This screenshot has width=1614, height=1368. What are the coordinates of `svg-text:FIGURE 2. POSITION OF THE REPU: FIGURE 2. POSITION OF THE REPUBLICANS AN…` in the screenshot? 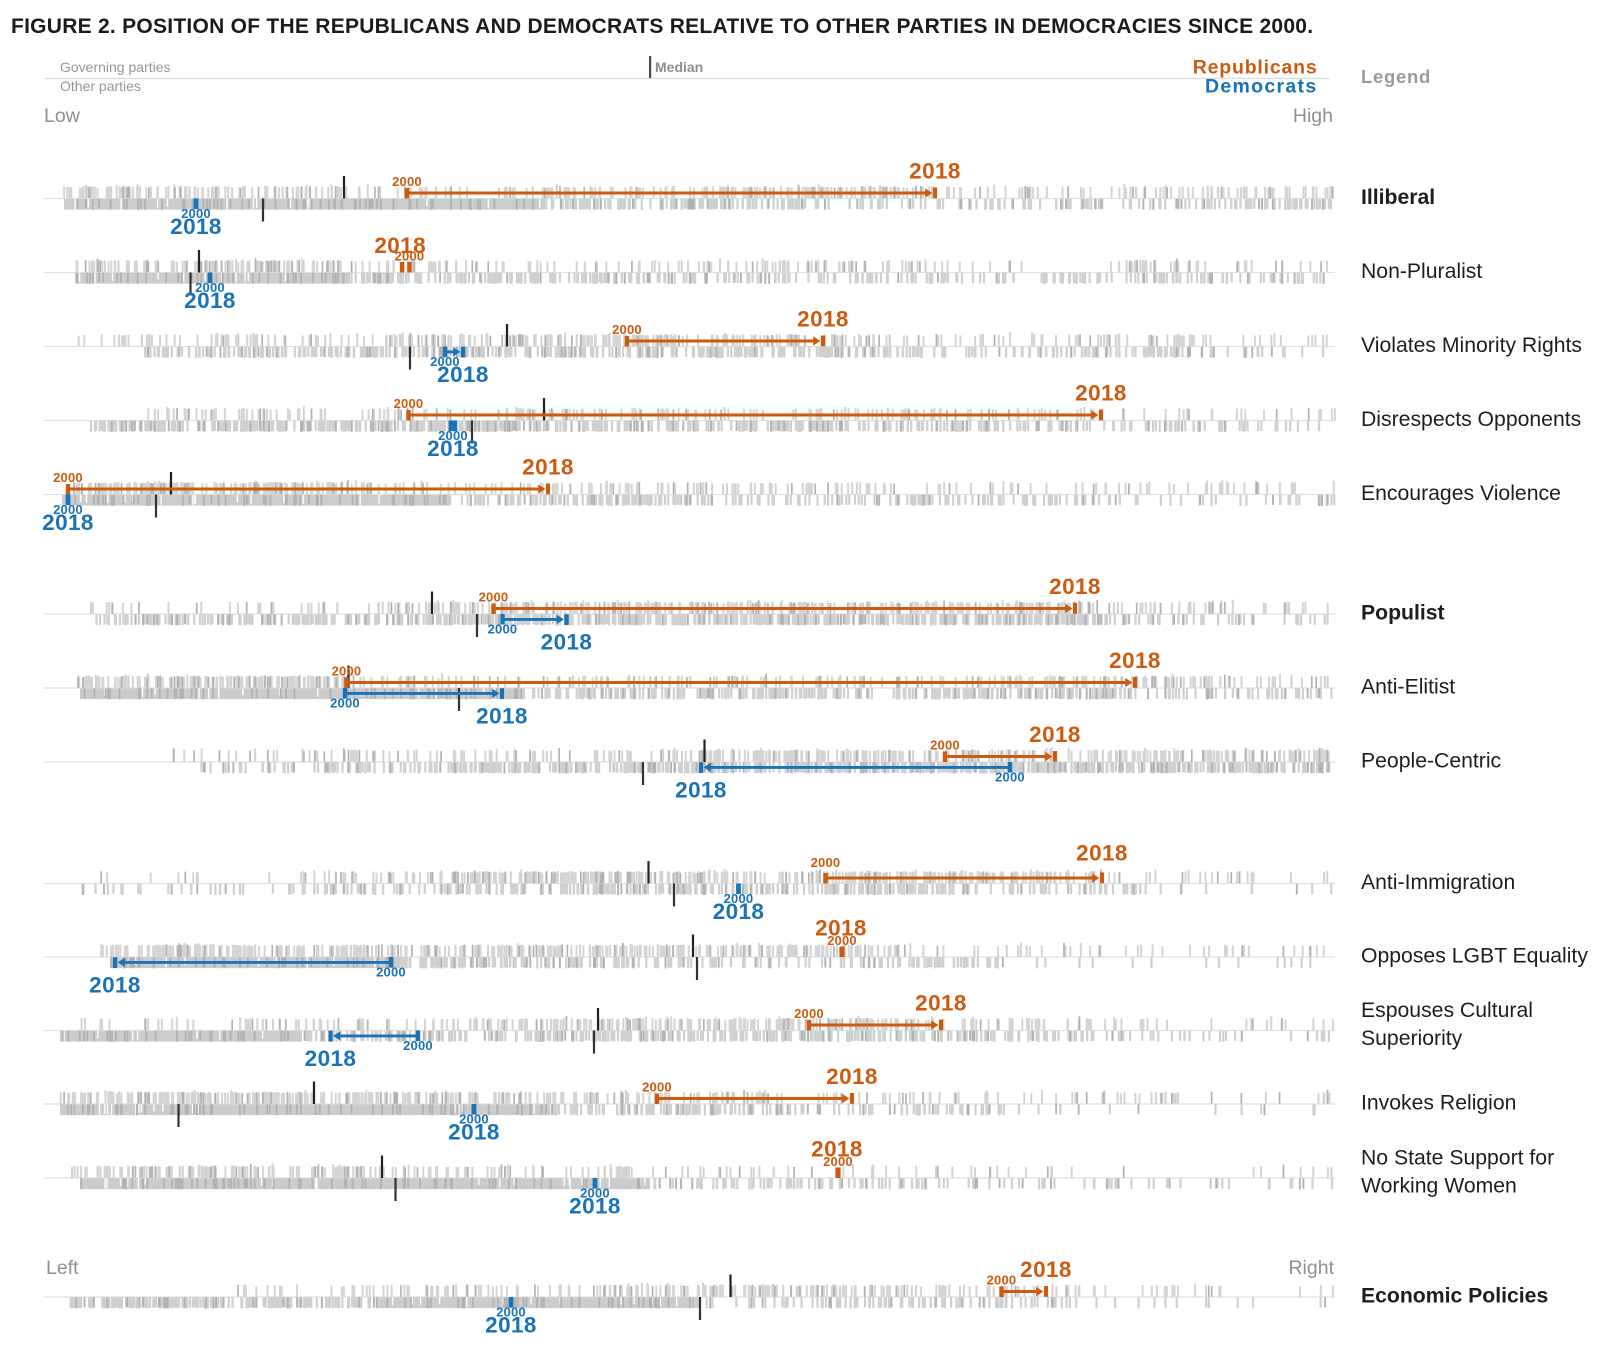 It's located at (662, 26).